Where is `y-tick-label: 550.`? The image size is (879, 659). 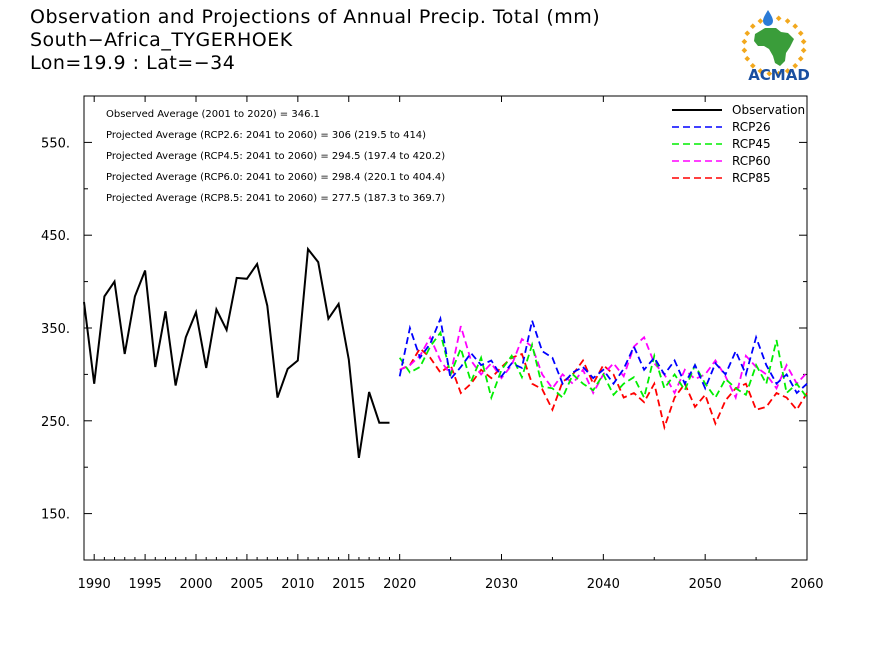 y-tick-label: 550. is located at coordinates (55, 143).